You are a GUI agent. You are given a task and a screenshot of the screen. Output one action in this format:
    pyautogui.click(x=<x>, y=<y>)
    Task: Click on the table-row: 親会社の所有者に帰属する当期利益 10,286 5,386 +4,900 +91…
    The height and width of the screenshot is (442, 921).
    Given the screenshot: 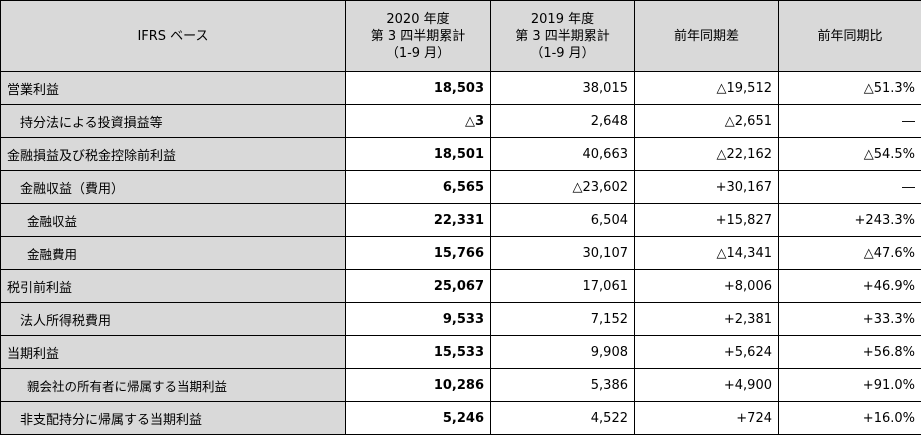 What is the action you would take?
    pyautogui.click(x=460, y=385)
    